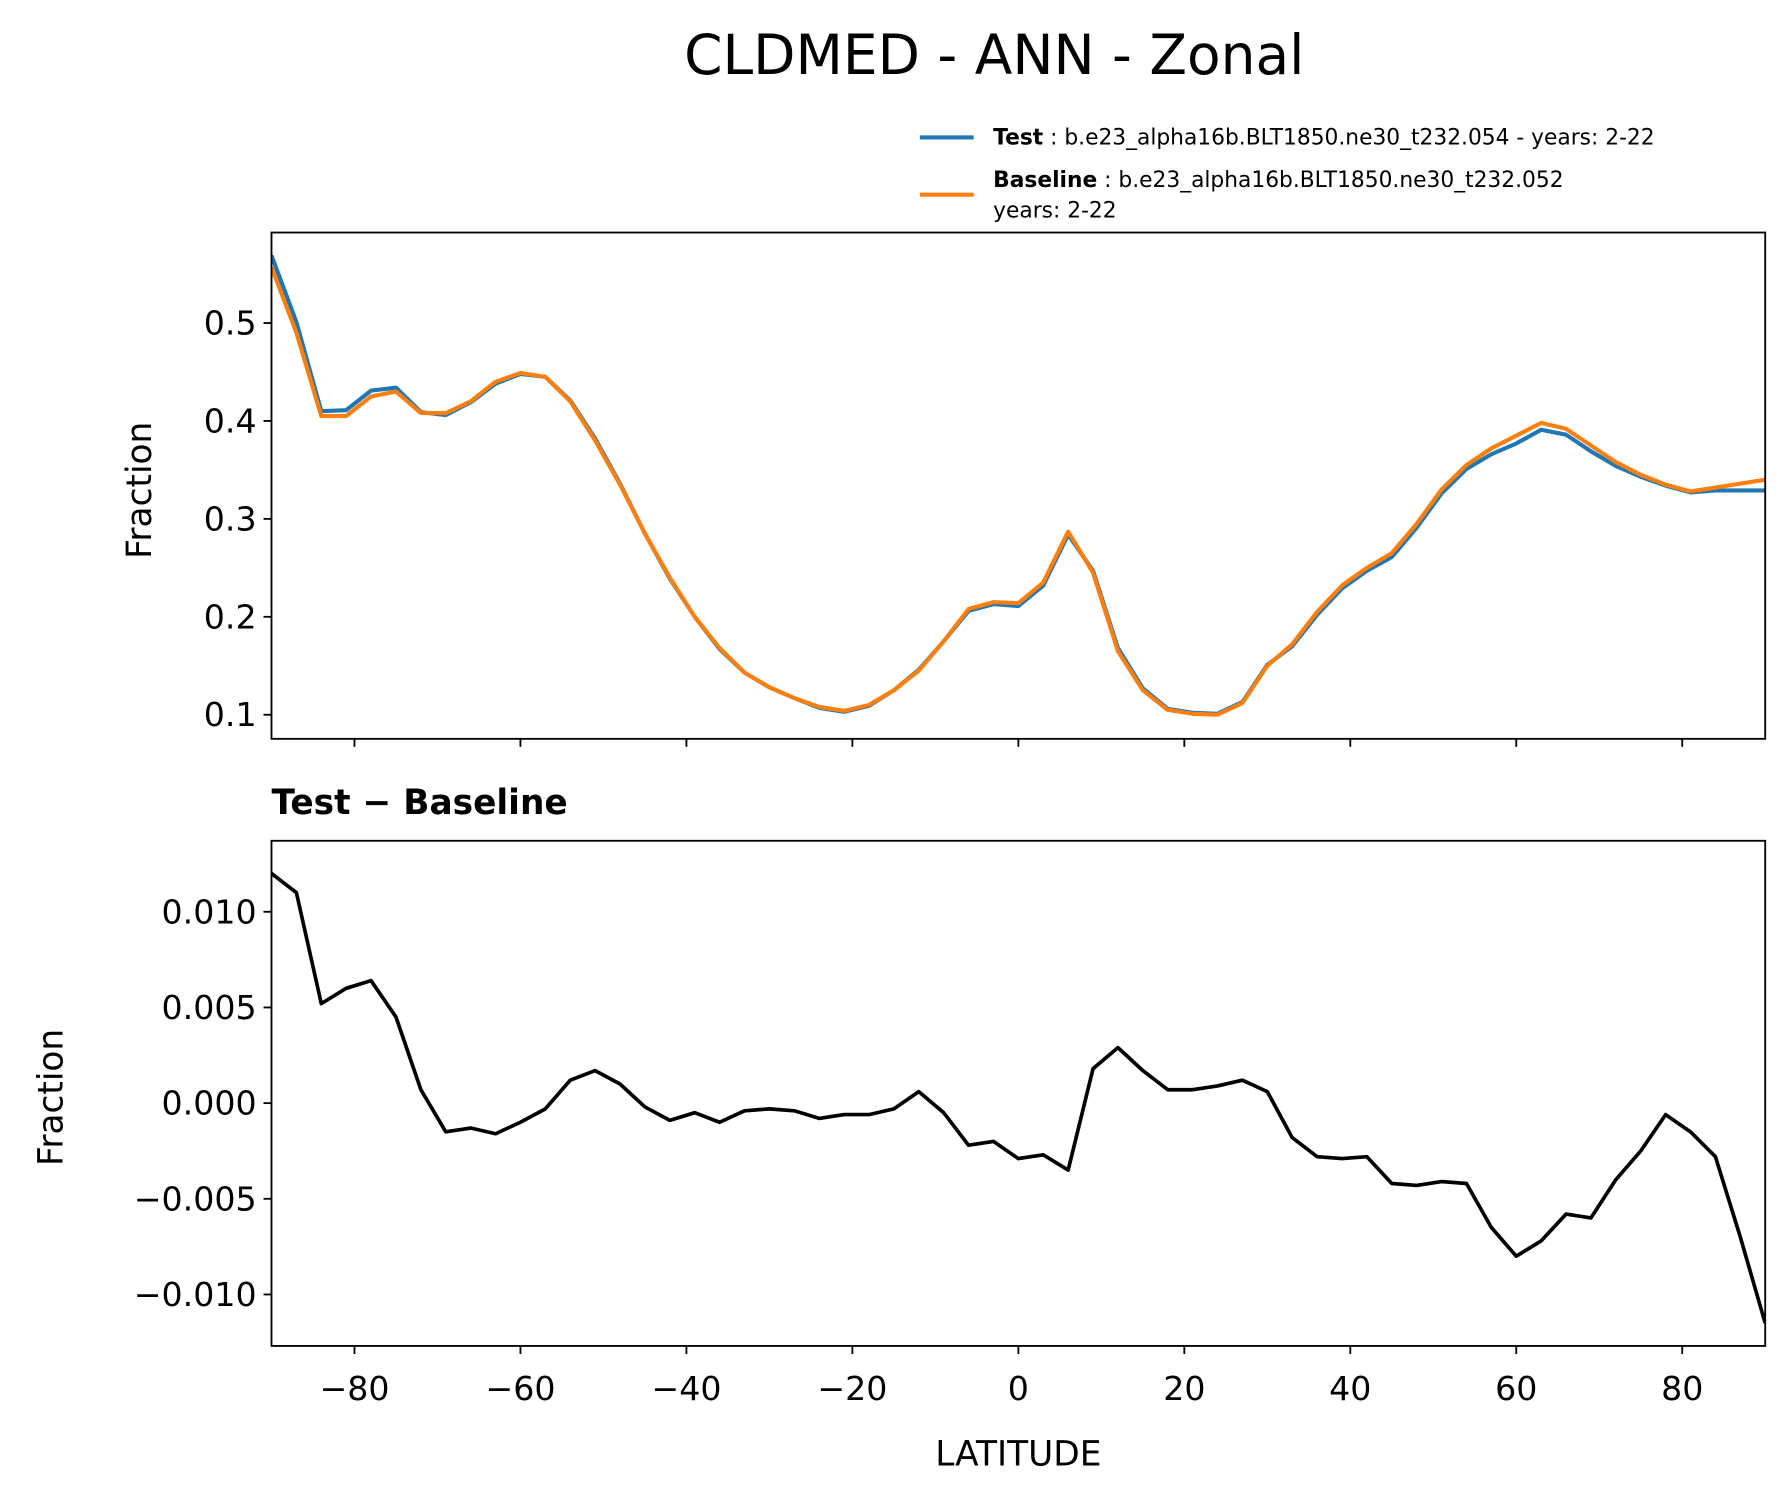  I want to click on x-tick-label: −80, so click(354, 1388).